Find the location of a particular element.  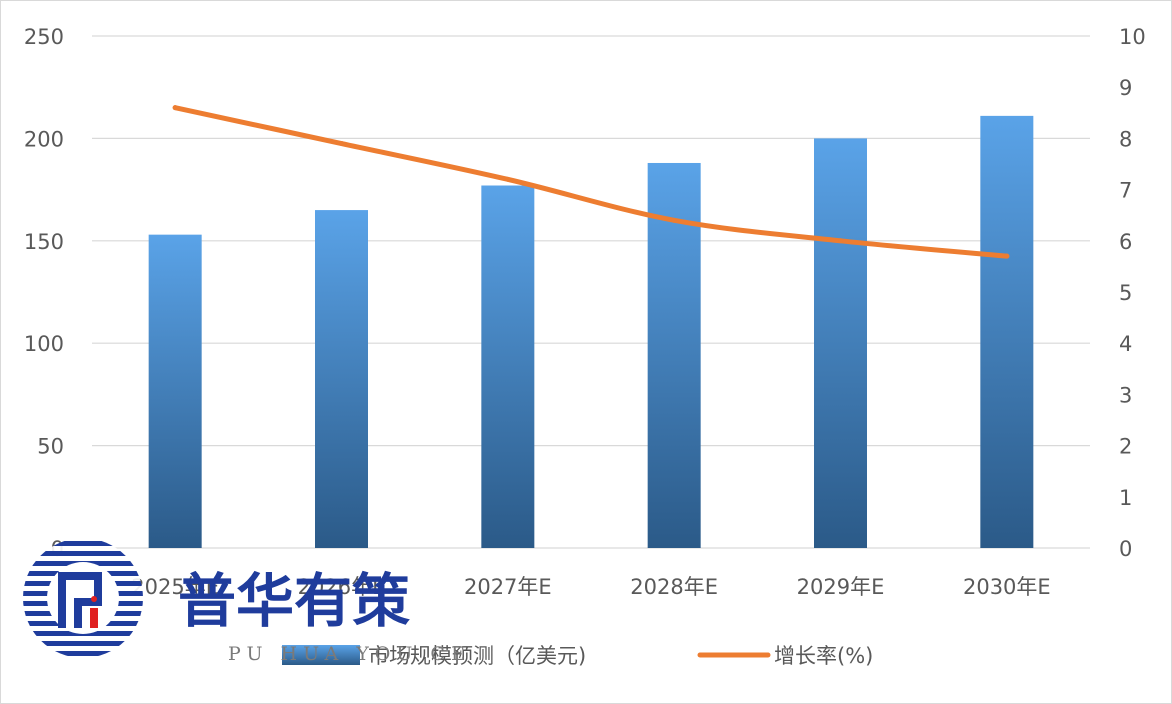

legend: 市场规模预测（亿美元) 增长率(%) is located at coordinates (577, 656).